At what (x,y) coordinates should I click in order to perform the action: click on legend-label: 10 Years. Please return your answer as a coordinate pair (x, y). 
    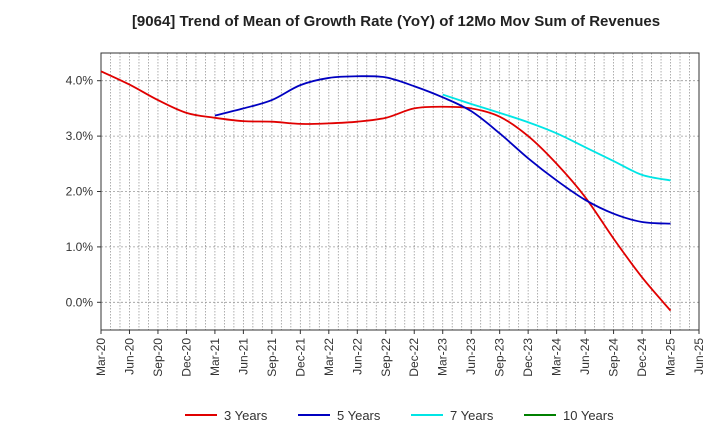
    Looking at the image, I should click on (588, 415).